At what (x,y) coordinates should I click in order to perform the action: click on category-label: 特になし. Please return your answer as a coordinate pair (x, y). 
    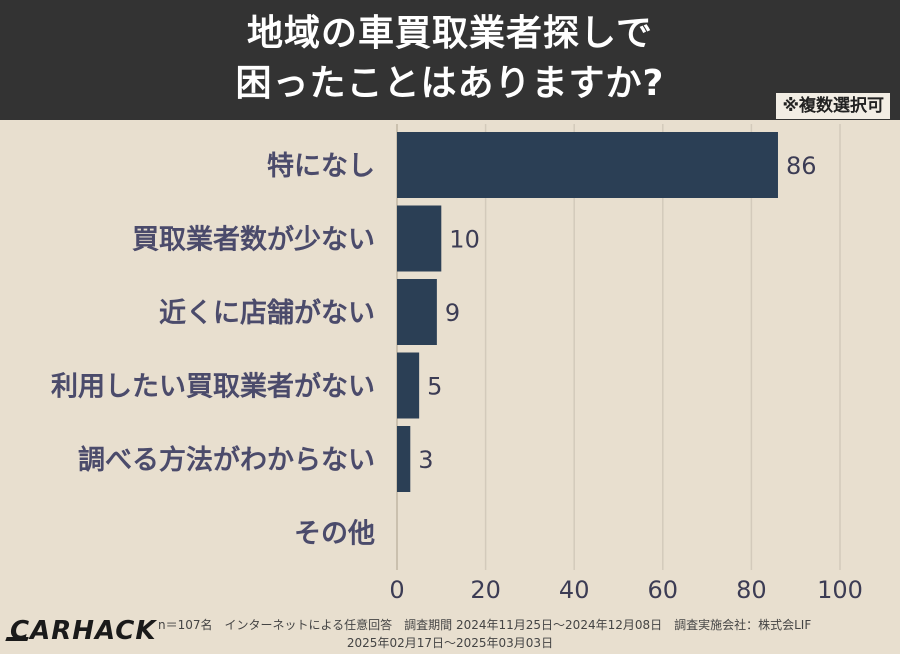
    Looking at the image, I should click on (321, 166).